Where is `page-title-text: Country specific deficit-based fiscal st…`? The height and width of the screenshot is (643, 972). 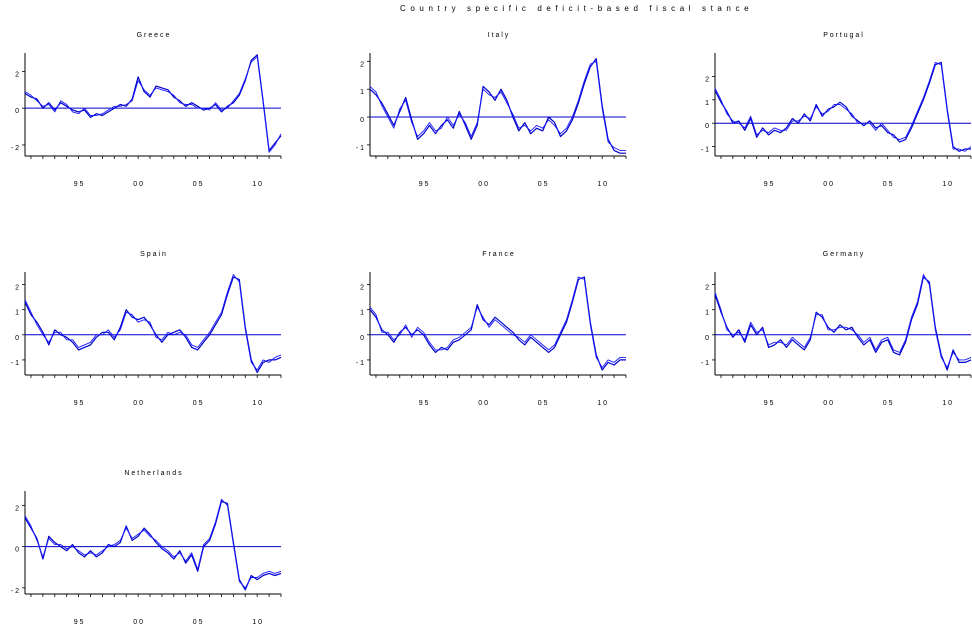
page-title-text: Country specific deficit-based fiscal st… is located at coordinates (577, 8).